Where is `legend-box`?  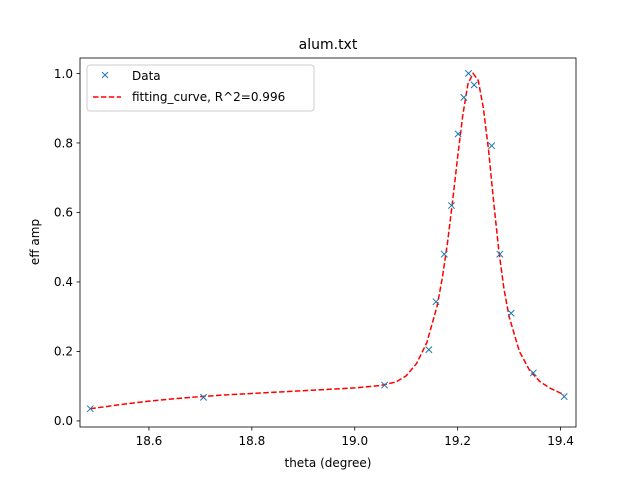
legend-box is located at coordinates (200, 88).